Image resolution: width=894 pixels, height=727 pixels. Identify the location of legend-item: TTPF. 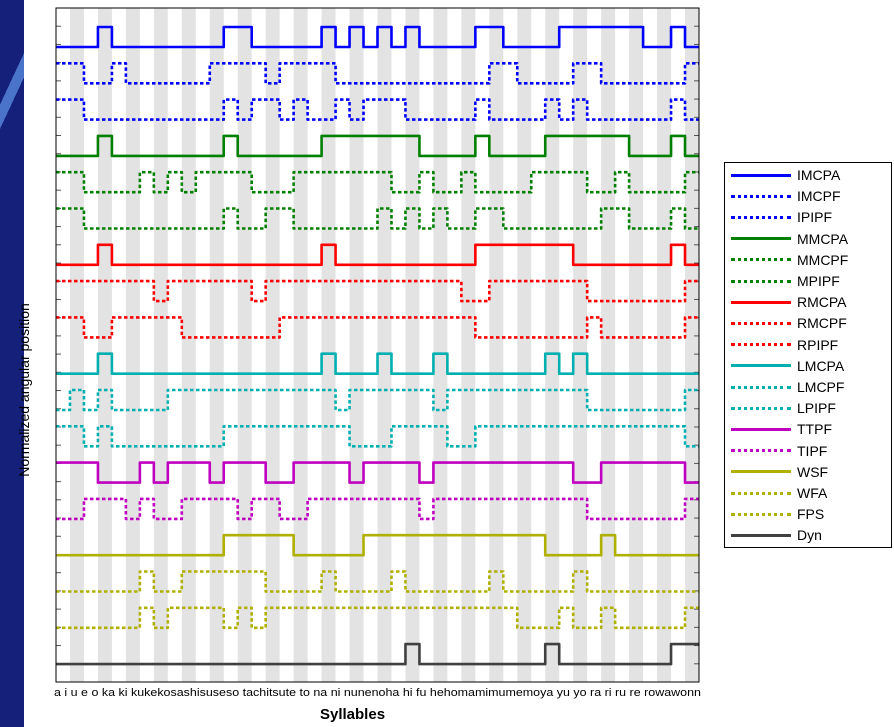
(781, 429).